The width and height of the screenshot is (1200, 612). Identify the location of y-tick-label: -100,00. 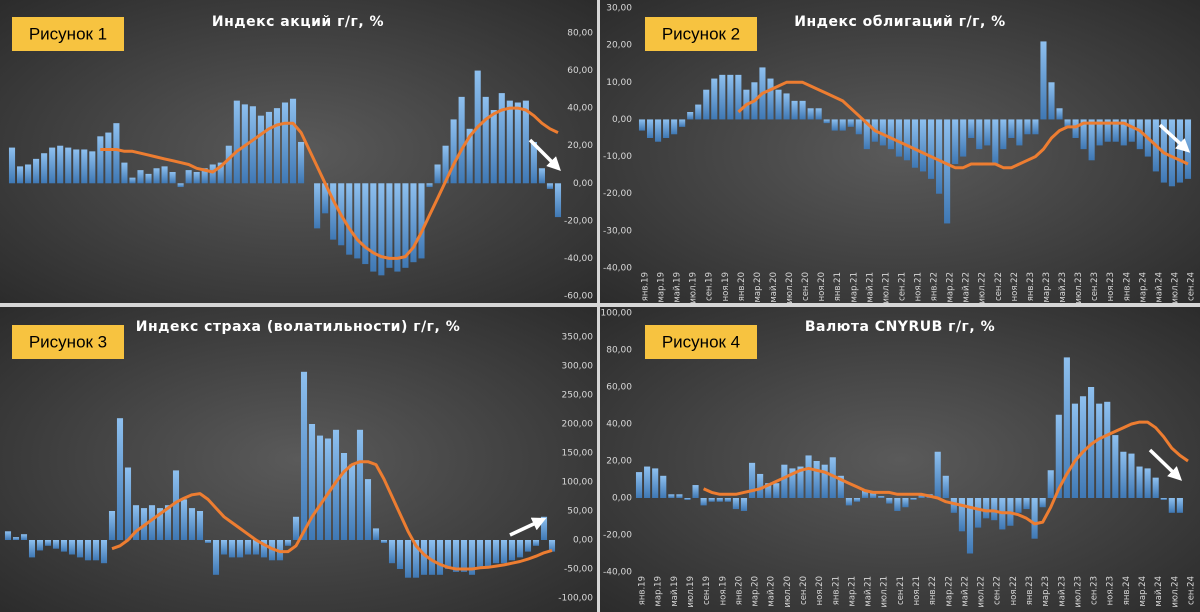
(575, 599).